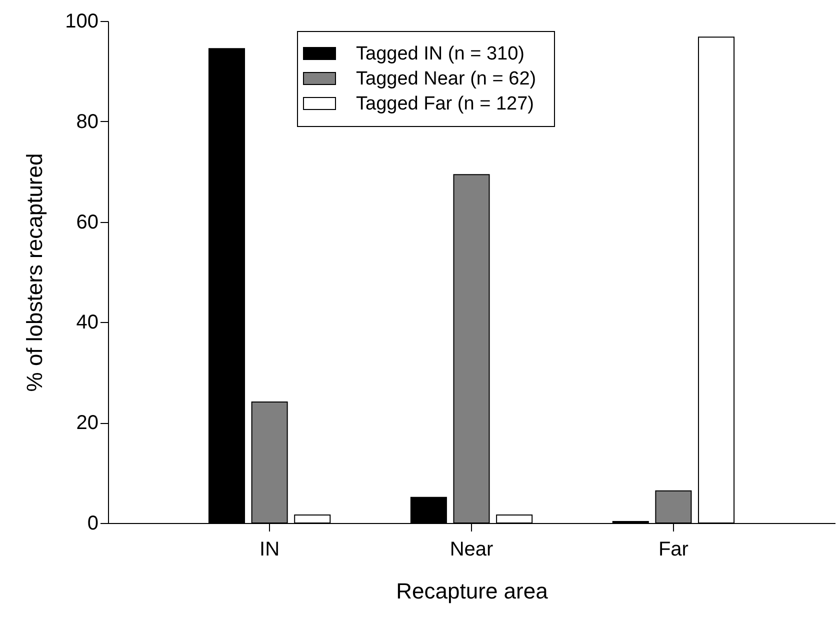 This screenshot has width=840, height=631. What do you see at coordinates (35, 272) in the screenshot?
I see `y-axis-title: % of lobsters recaptured` at bounding box center [35, 272].